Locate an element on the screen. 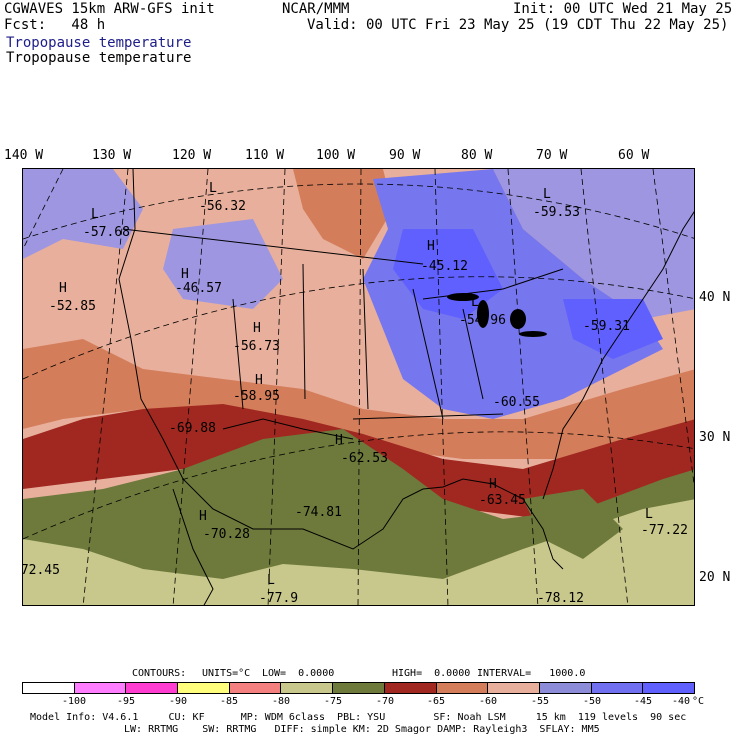 This screenshot has width=740, height=740. field-region-khaki is located at coordinates (358, 552).